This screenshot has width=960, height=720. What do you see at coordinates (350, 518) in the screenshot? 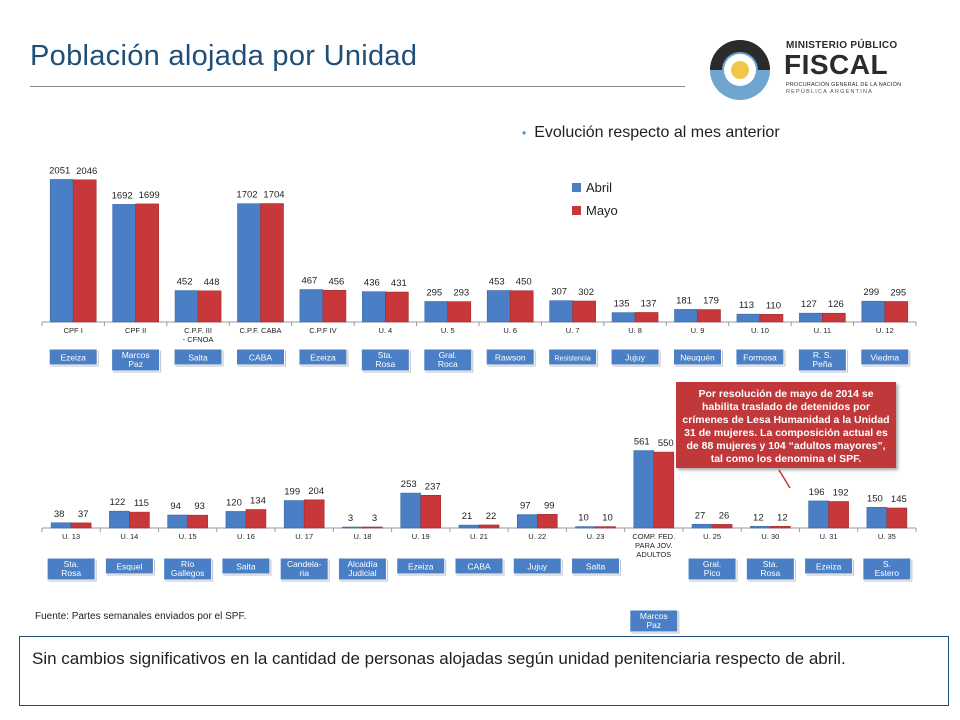
I see `data-label-abril: 3` at bounding box center [350, 518].